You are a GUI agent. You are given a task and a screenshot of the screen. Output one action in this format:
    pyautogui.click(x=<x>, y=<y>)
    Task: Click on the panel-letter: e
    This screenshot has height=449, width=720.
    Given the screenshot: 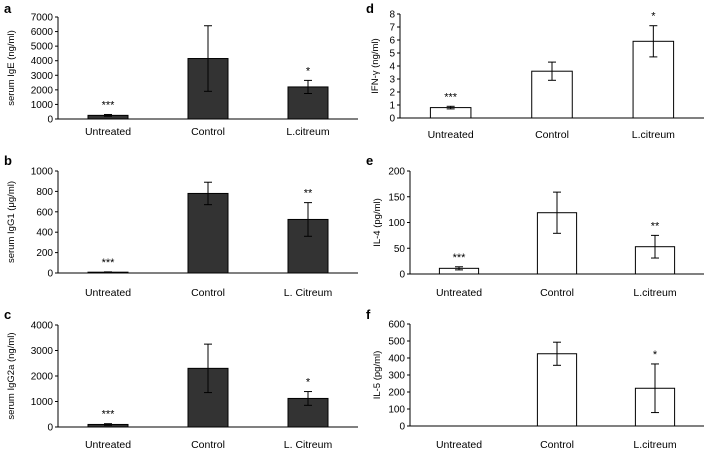 What is the action you would take?
    pyautogui.click(x=369, y=160)
    